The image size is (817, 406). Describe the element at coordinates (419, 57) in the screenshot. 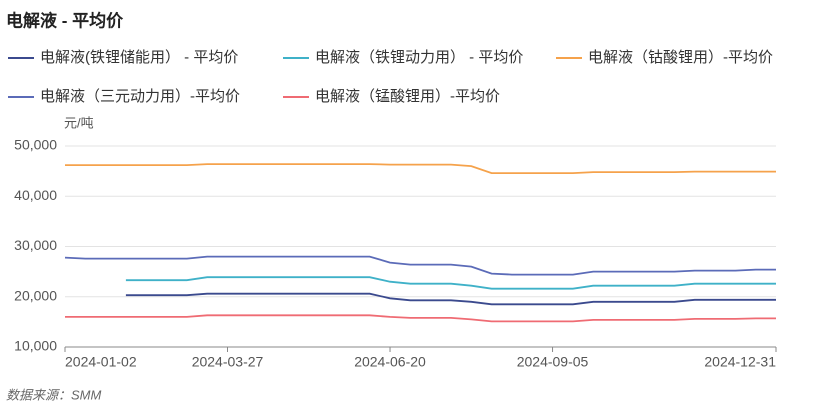

I see `legend-label: 电解液（铁锂动力用） - 平均价` at that location.